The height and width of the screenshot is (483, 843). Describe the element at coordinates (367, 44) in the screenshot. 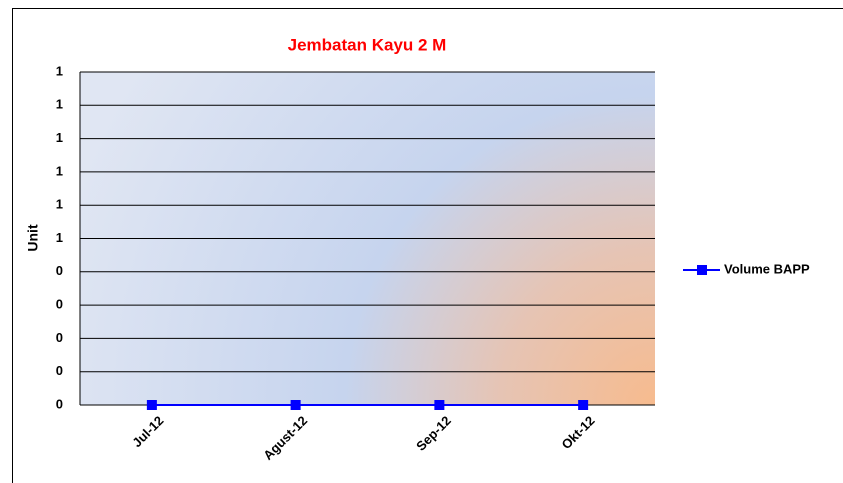

I see `chart-title: Jembatan Kayu 2 M` at that location.